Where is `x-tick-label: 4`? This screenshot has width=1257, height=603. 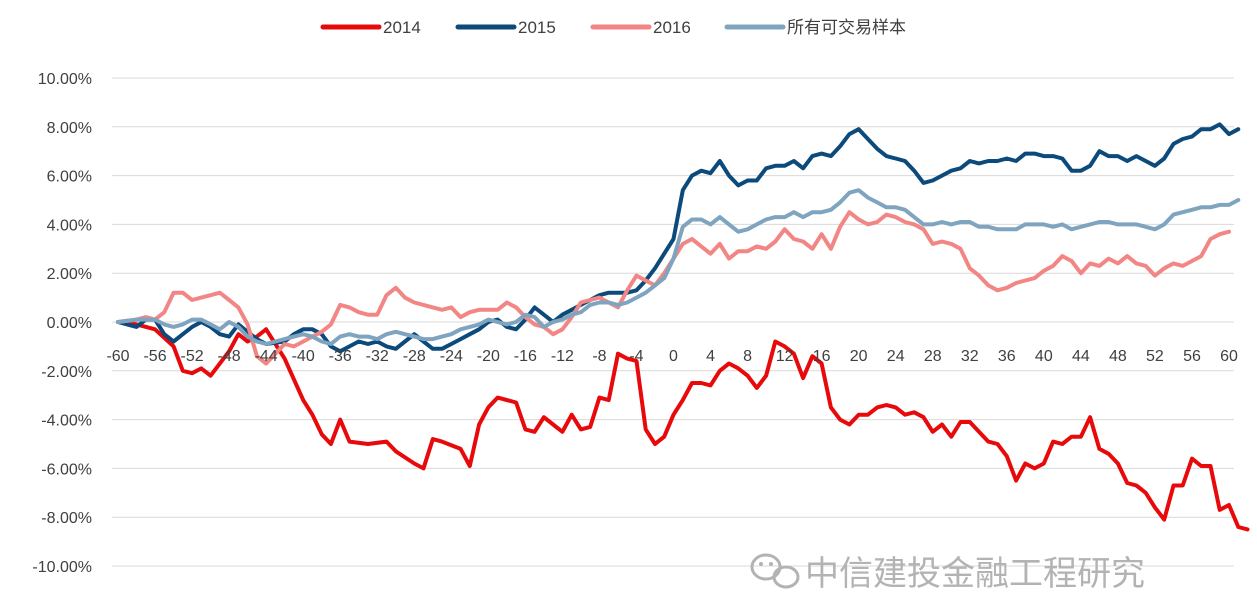
x-tick-label: 4 is located at coordinates (710, 356).